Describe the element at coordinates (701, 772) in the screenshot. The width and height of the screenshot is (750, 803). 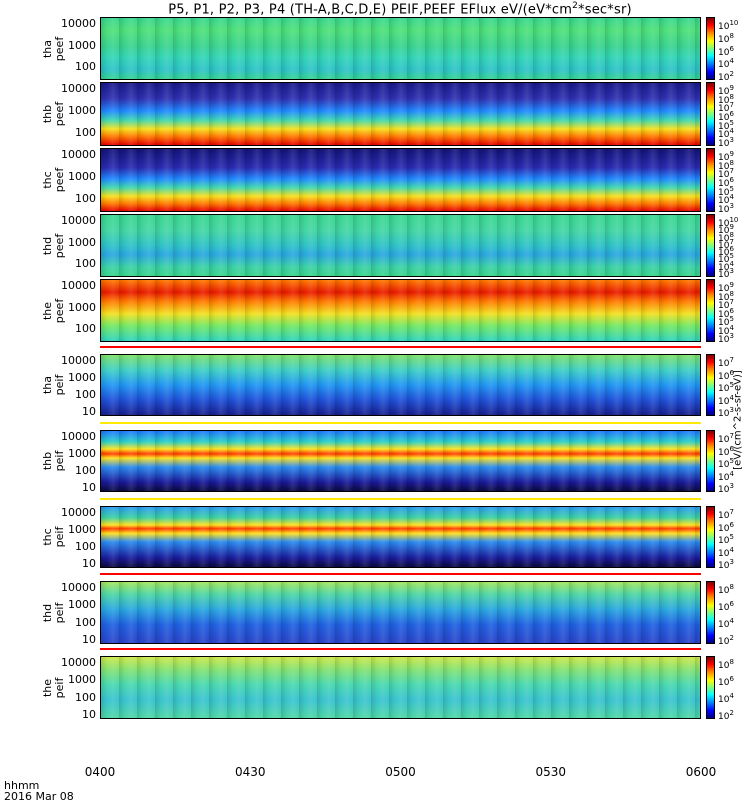
I see `x-tick-label: 0600` at that location.